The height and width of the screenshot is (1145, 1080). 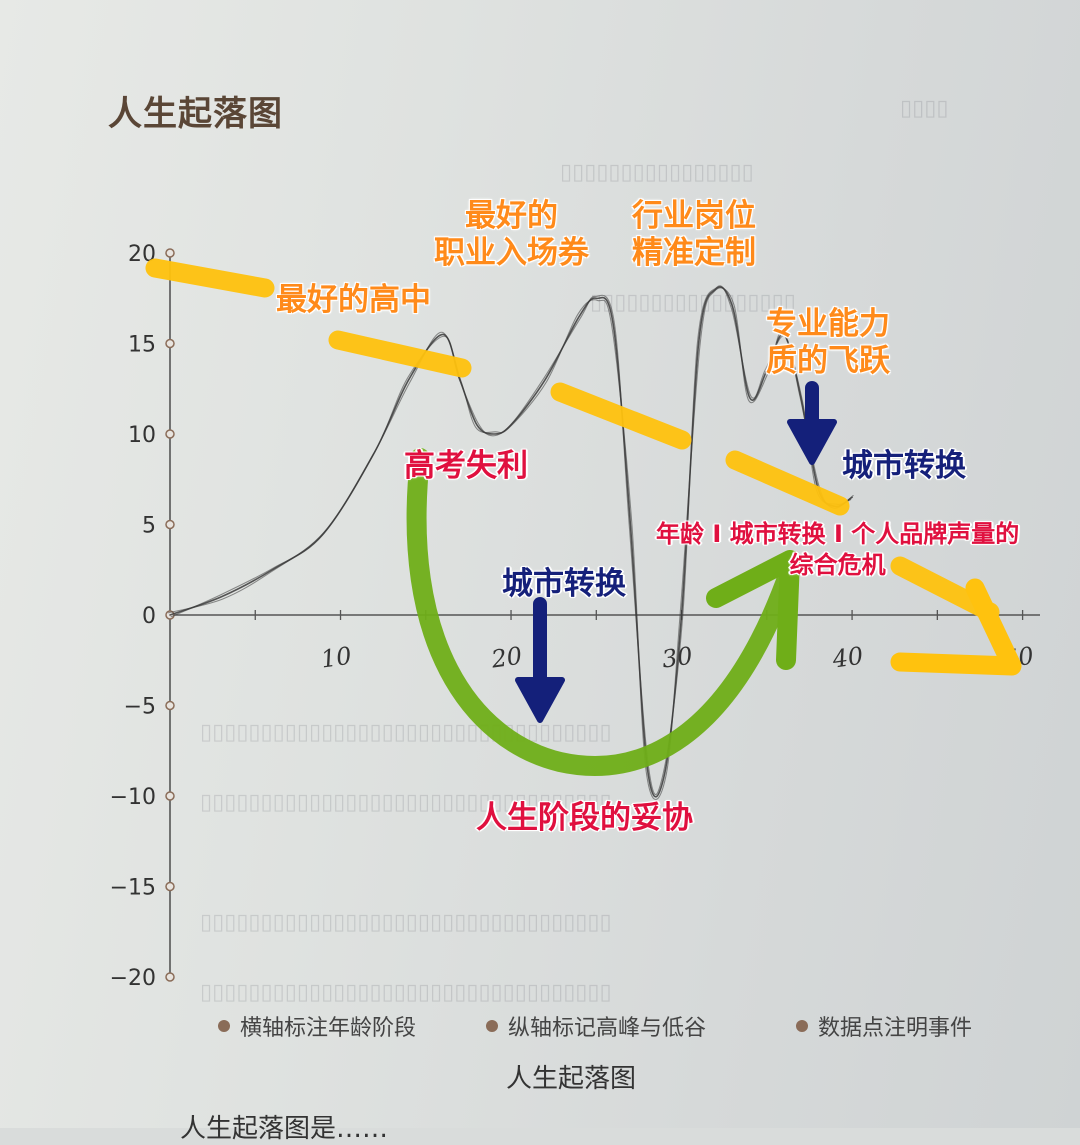 What do you see at coordinates (828, 324) in the screenshot?
I see `annotation-line: 专业能力` at bounding box center [828, 324].